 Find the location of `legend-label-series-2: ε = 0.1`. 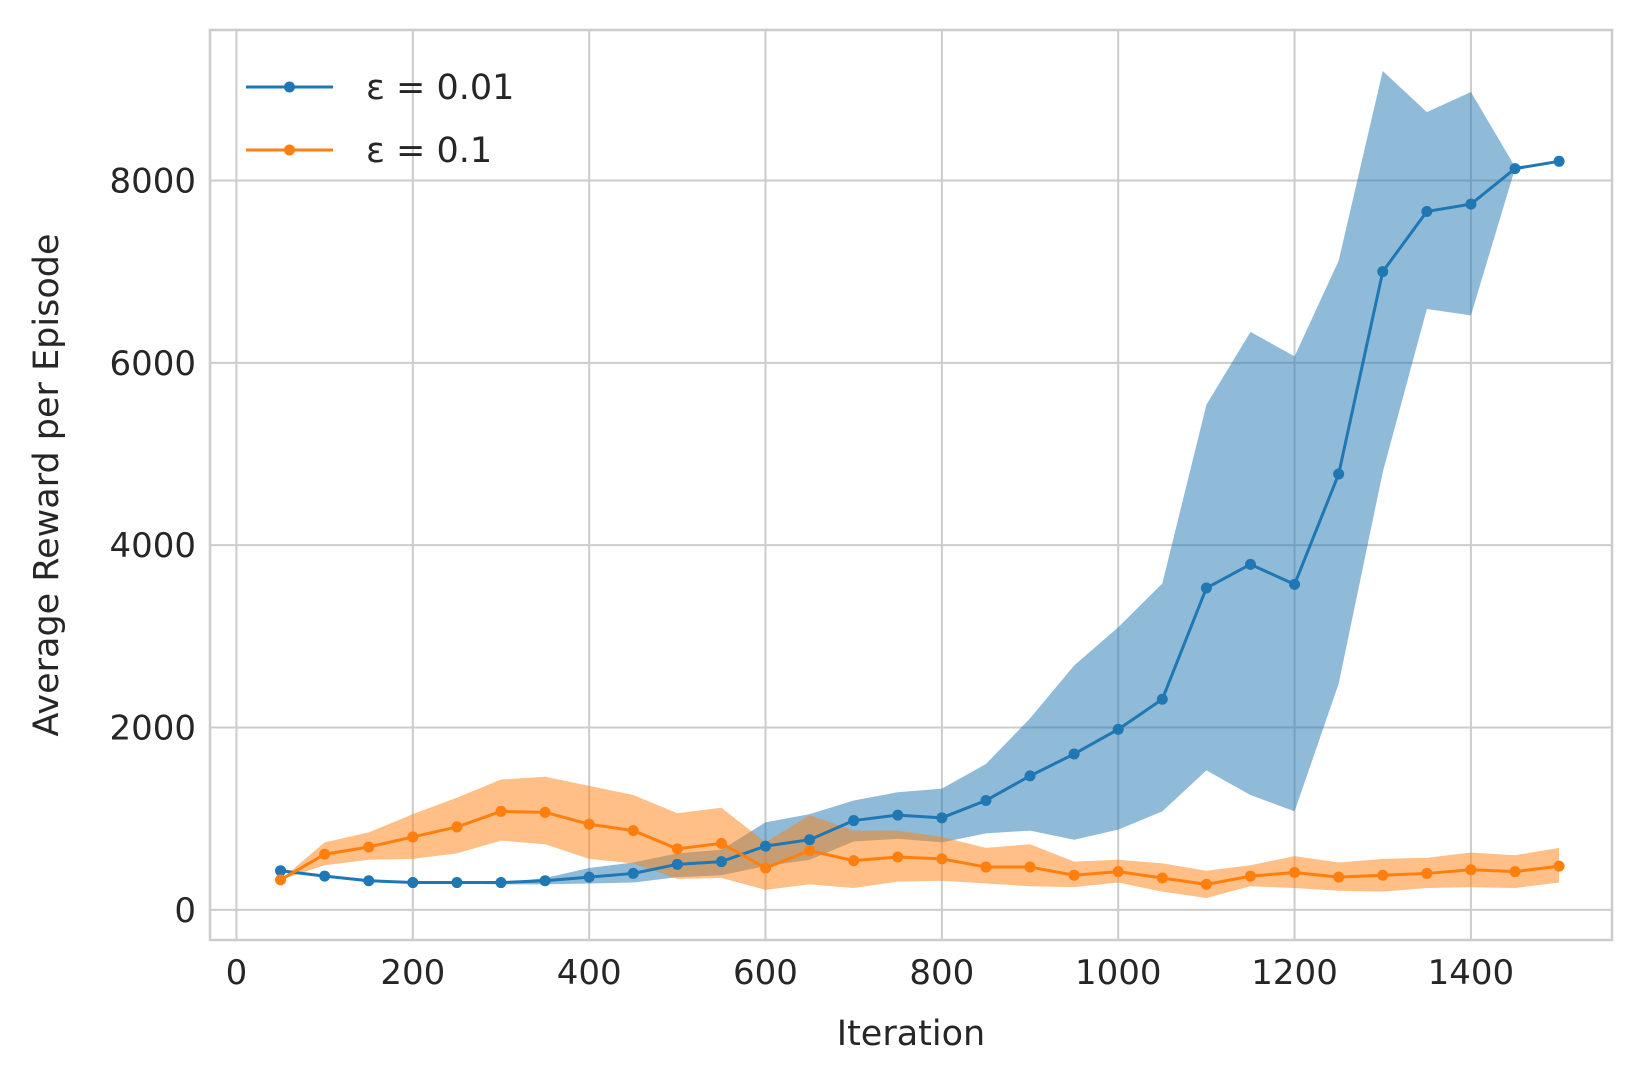

legend-label-series-2: ε = 0.1 is located at coordinates (429, 151).